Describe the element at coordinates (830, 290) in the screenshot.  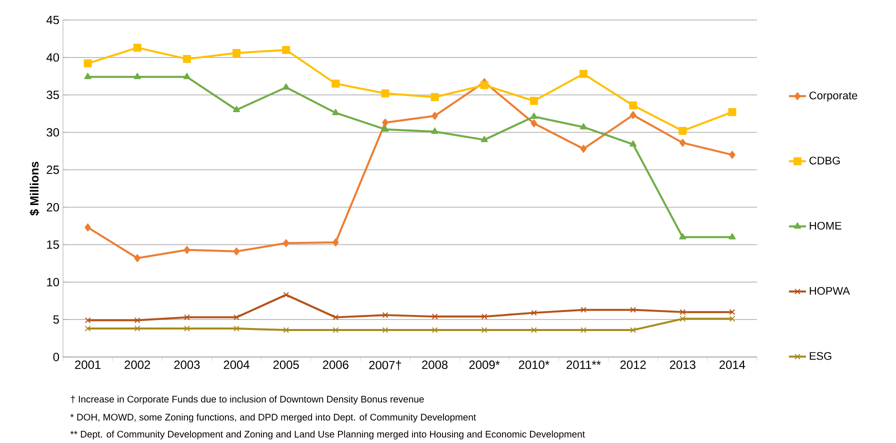
I see `legend-label: HOPWA` at that location.